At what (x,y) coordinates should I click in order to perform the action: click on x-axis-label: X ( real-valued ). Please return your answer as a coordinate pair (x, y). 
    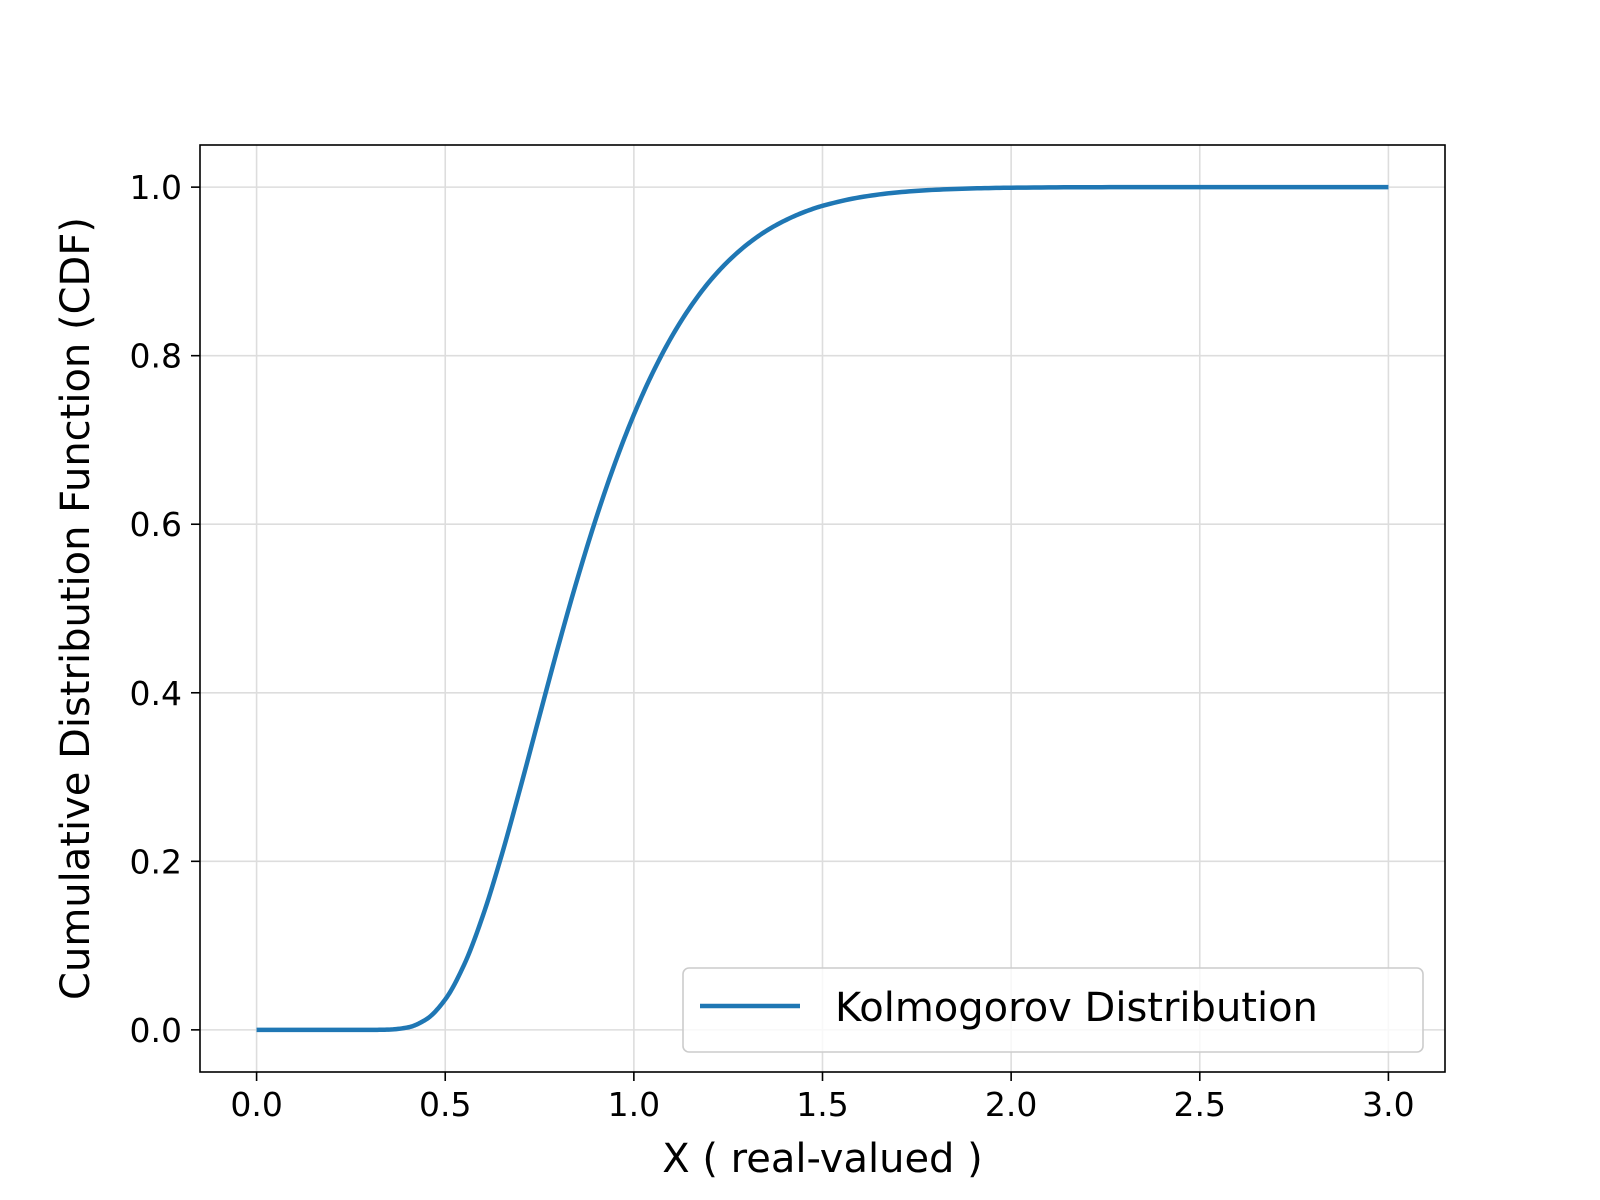
    Looking at the image, I should click on (822, 1159).